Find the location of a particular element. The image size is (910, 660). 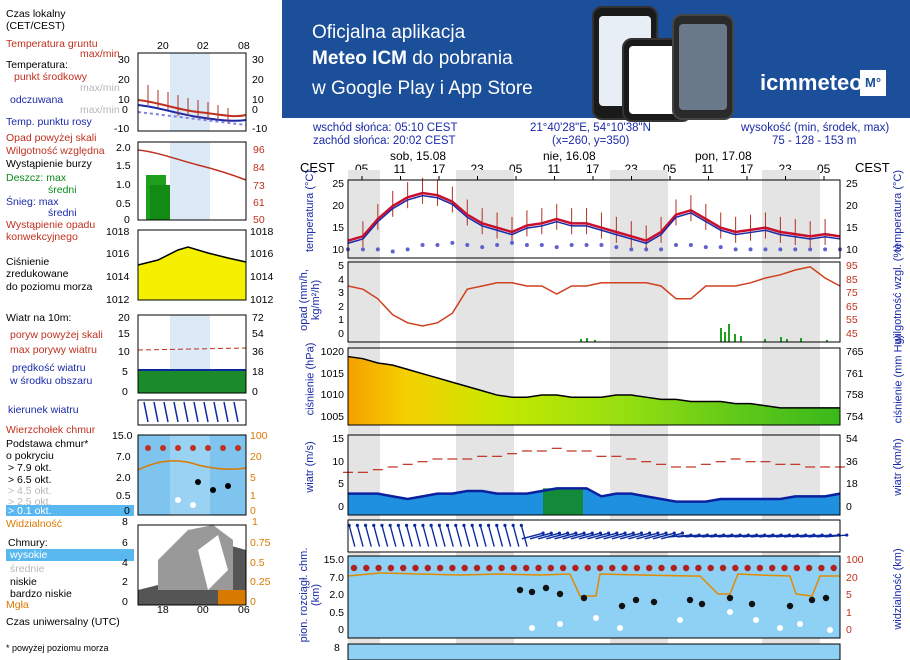

banner-line-2-rest: do pobrania is located at coordinates (460, 58).